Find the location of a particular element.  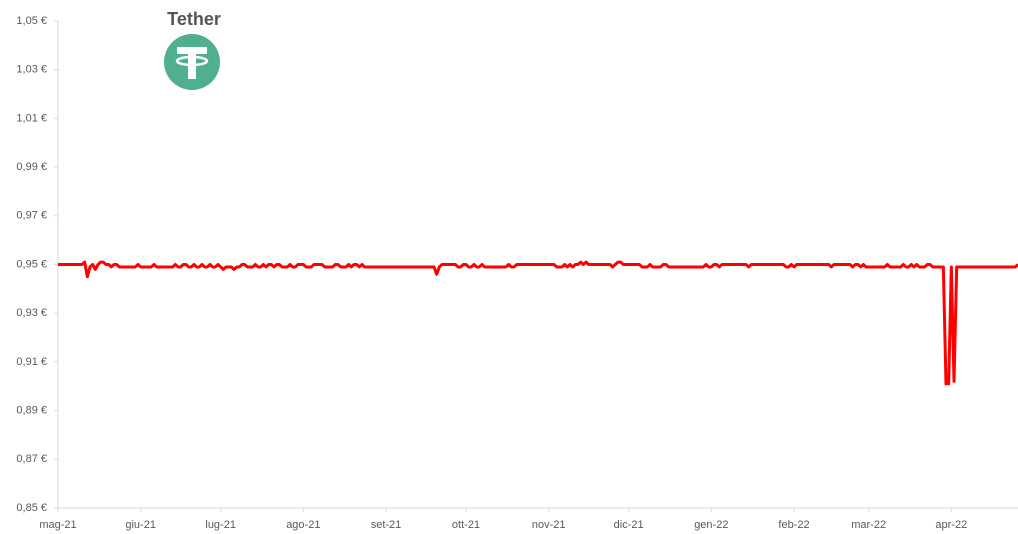

x-tick-label: giu-21 is located at coordinates (140, 525).